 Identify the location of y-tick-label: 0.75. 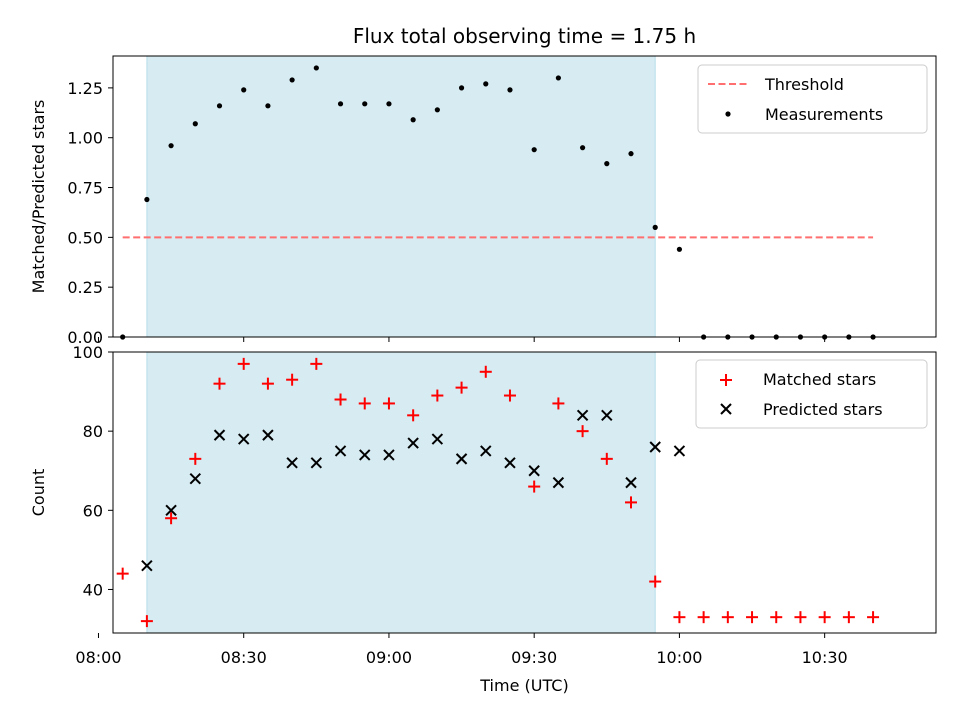
(85, 188).